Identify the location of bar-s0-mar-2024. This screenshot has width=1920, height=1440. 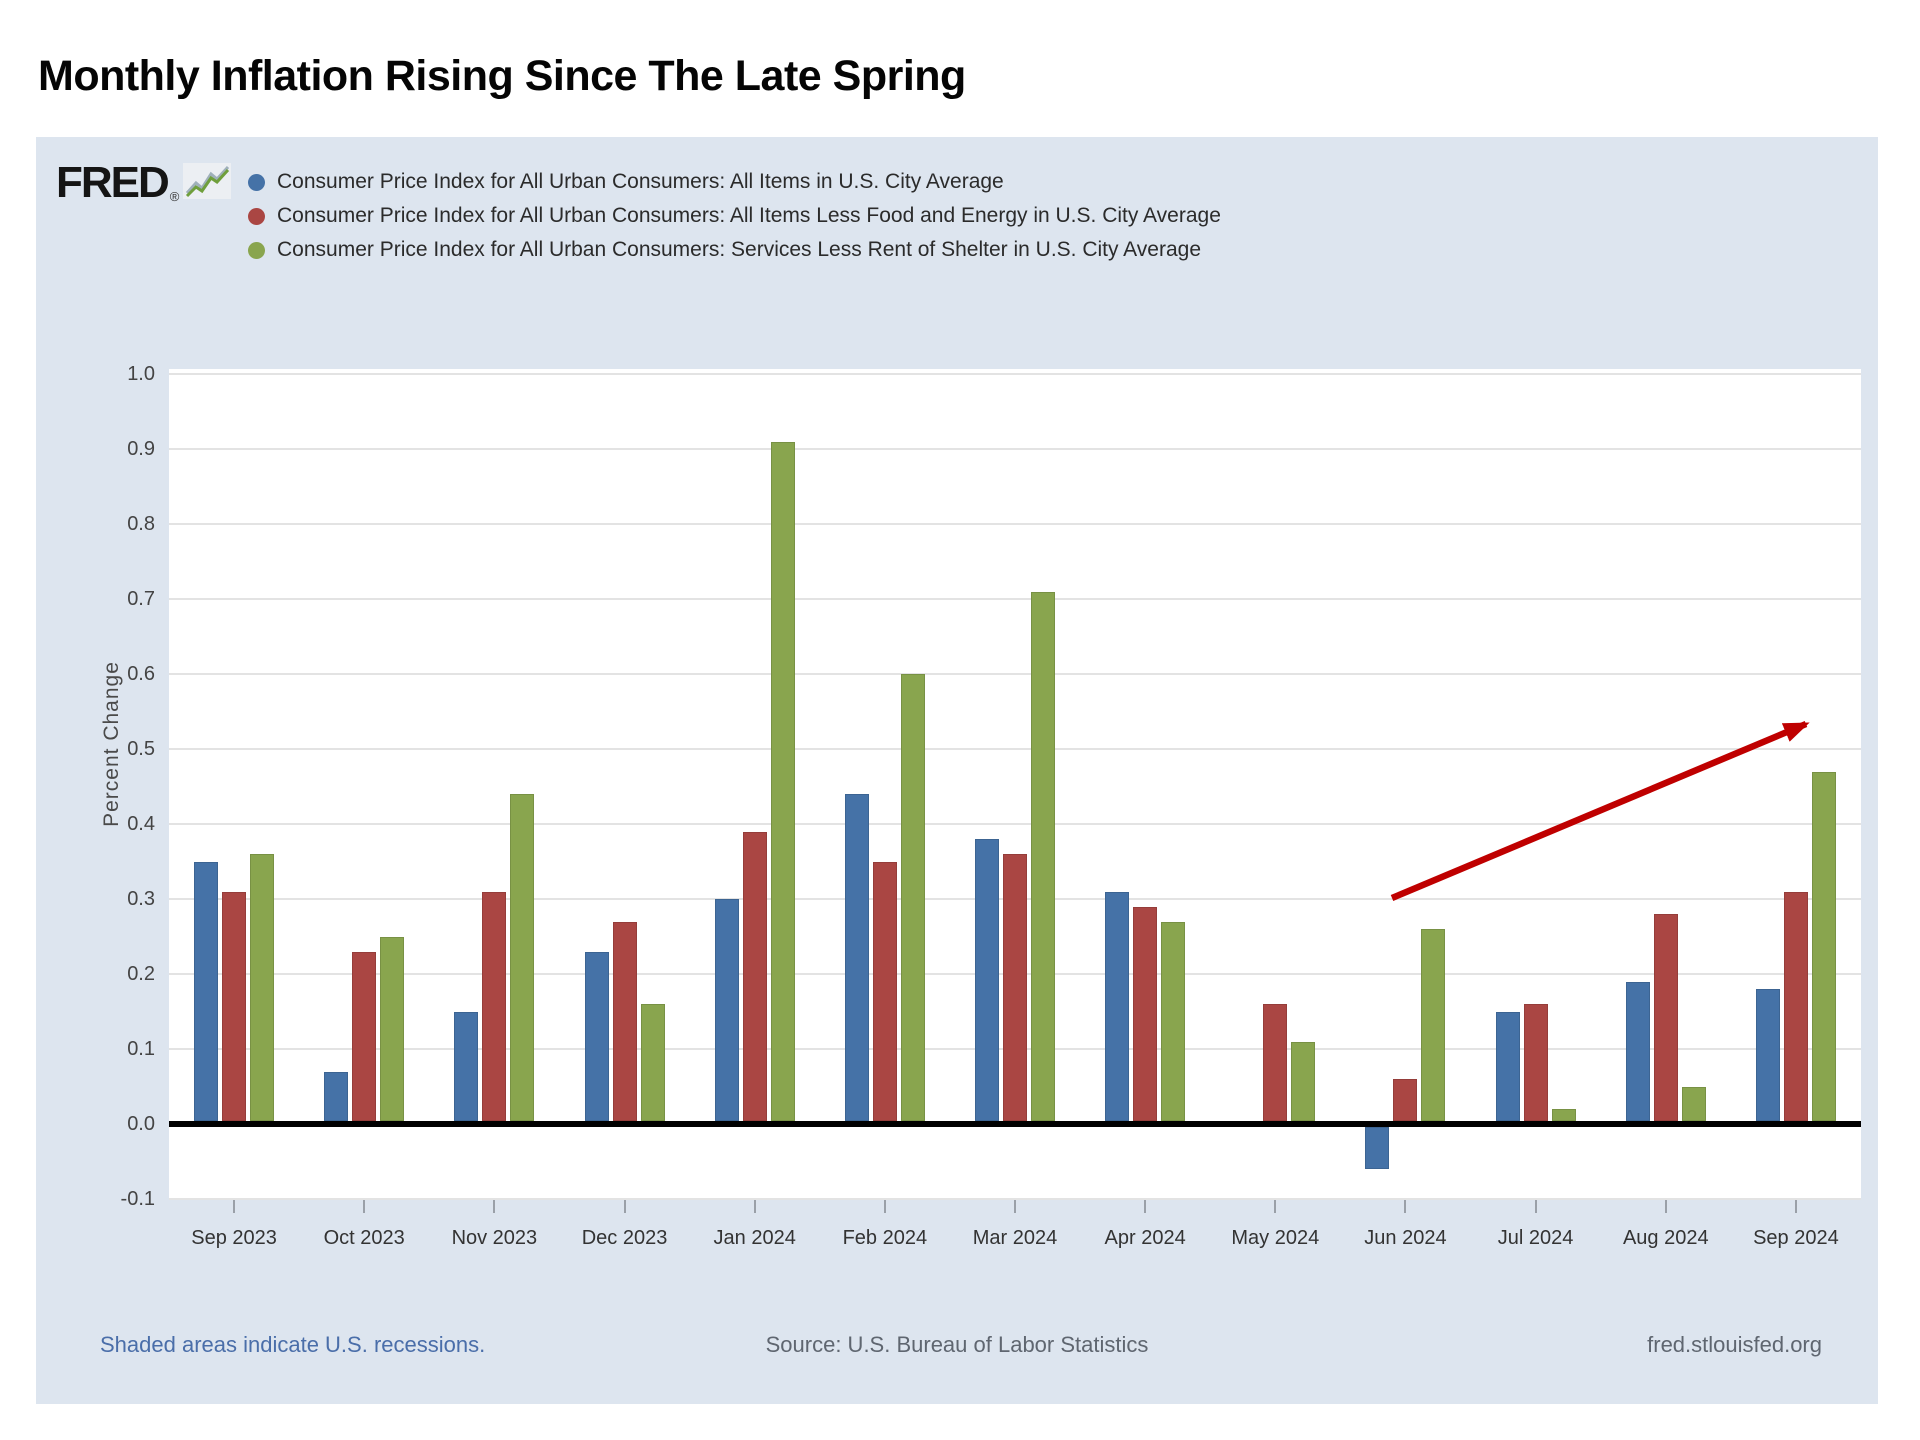
(987, 980).